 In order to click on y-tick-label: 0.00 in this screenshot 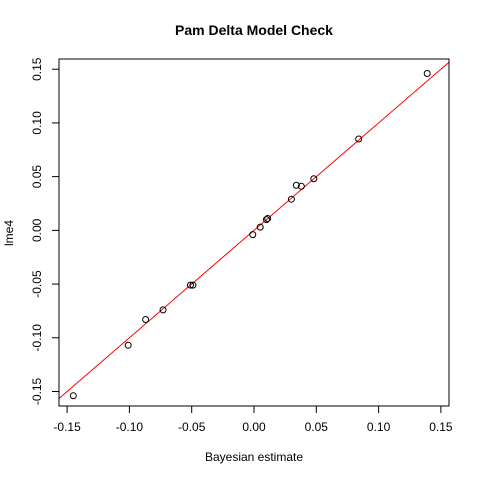, I will do `click(37, 230)`.